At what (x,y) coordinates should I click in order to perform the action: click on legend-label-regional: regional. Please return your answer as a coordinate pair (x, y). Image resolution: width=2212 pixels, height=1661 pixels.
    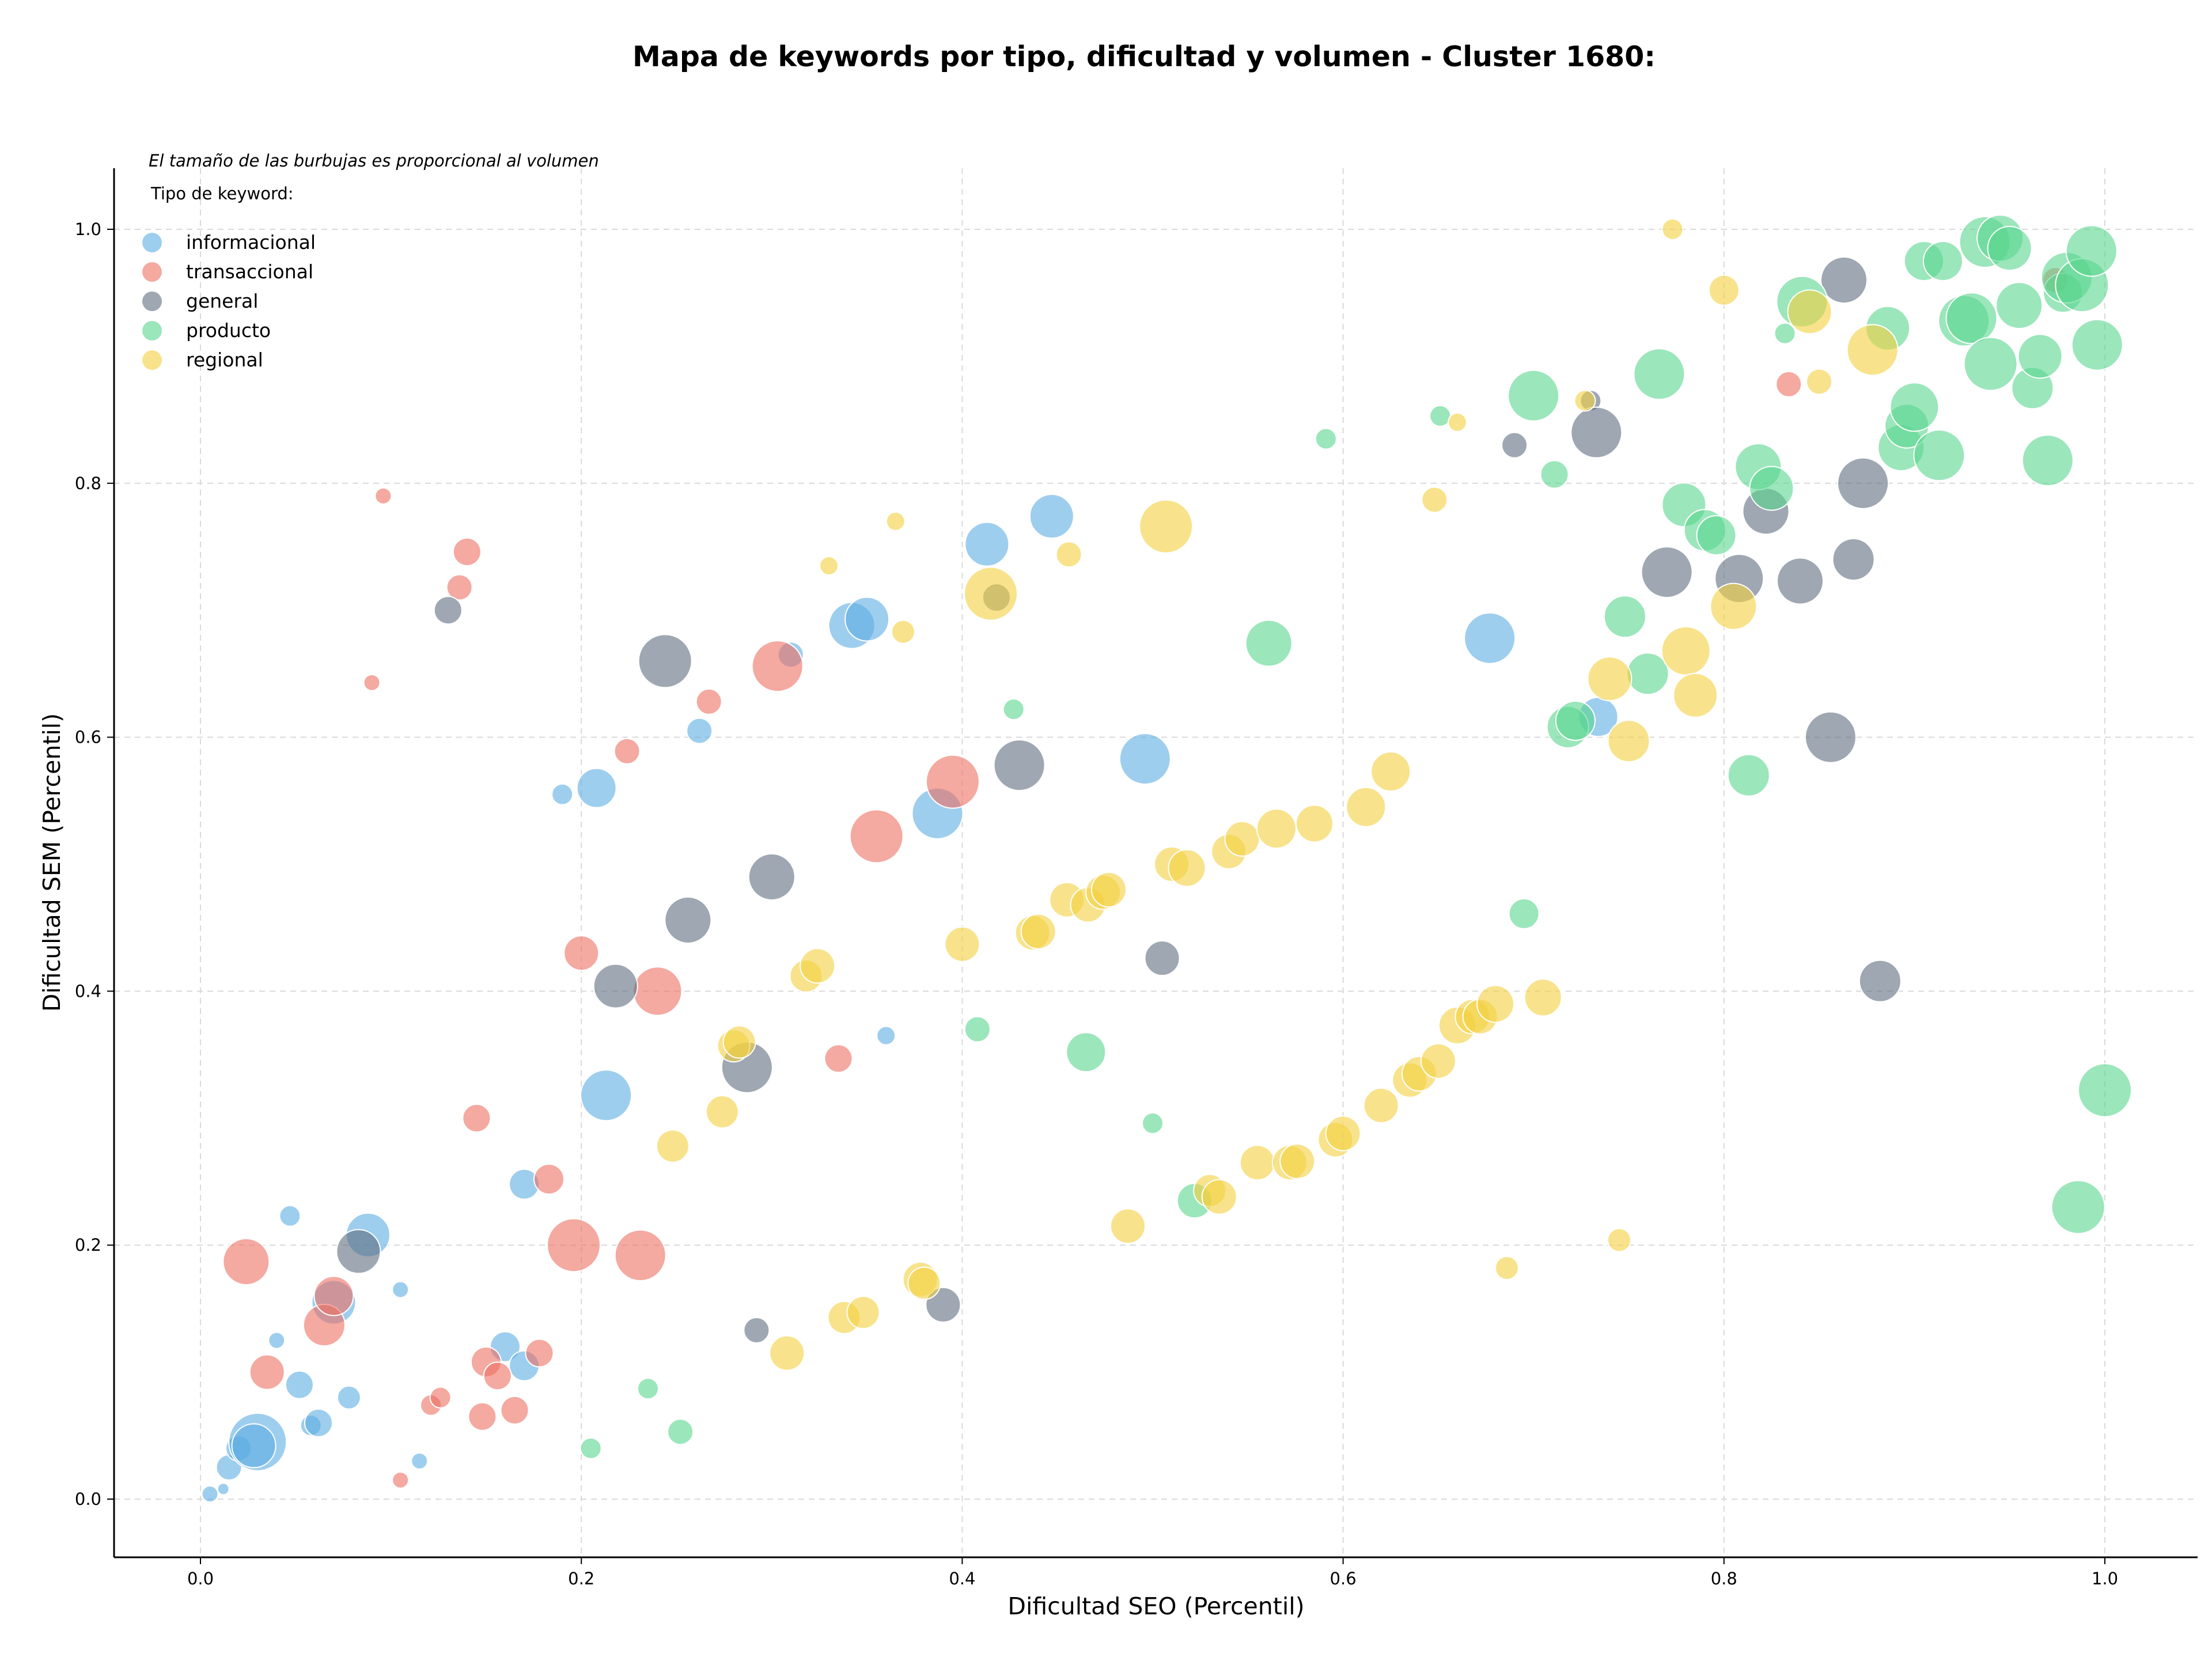
    Looking at the image, I should click on (224, 360).